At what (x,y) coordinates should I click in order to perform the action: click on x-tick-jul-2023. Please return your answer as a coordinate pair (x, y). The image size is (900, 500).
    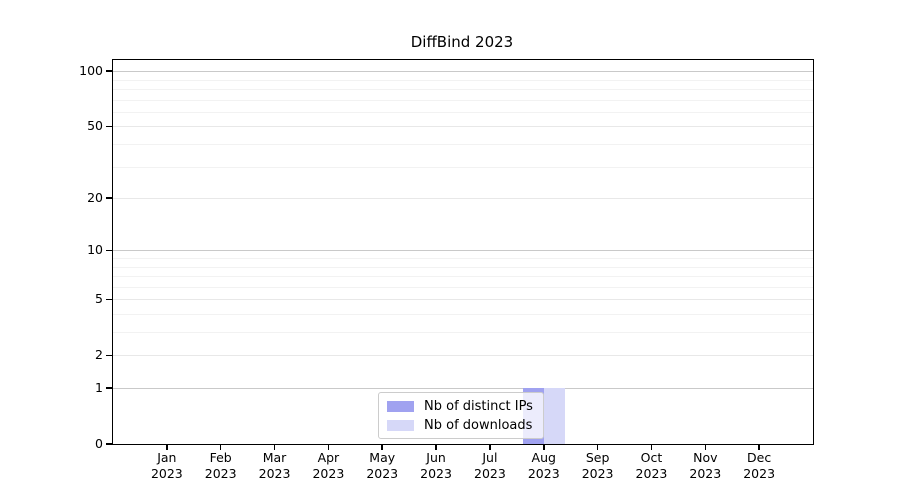
    Looking at the image, I should click on (490, 447).